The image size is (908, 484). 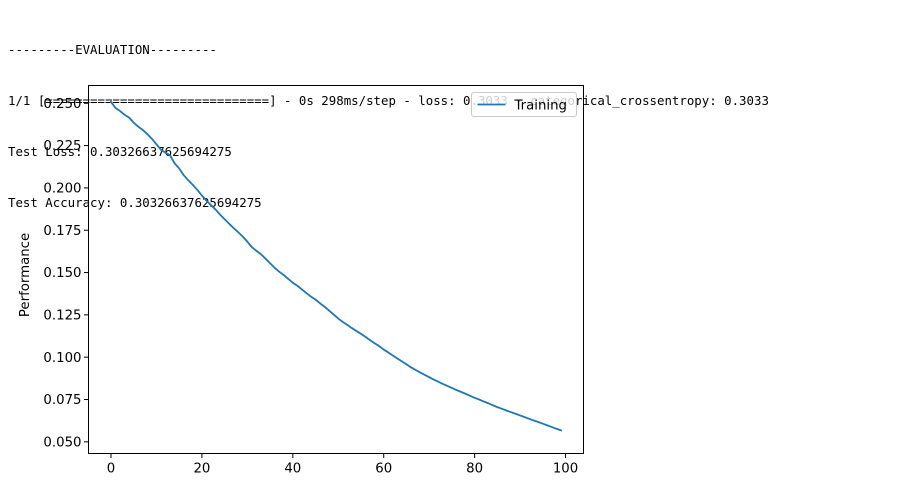 I want to click on x-tick-label: 60, so click(x=383, y=469).